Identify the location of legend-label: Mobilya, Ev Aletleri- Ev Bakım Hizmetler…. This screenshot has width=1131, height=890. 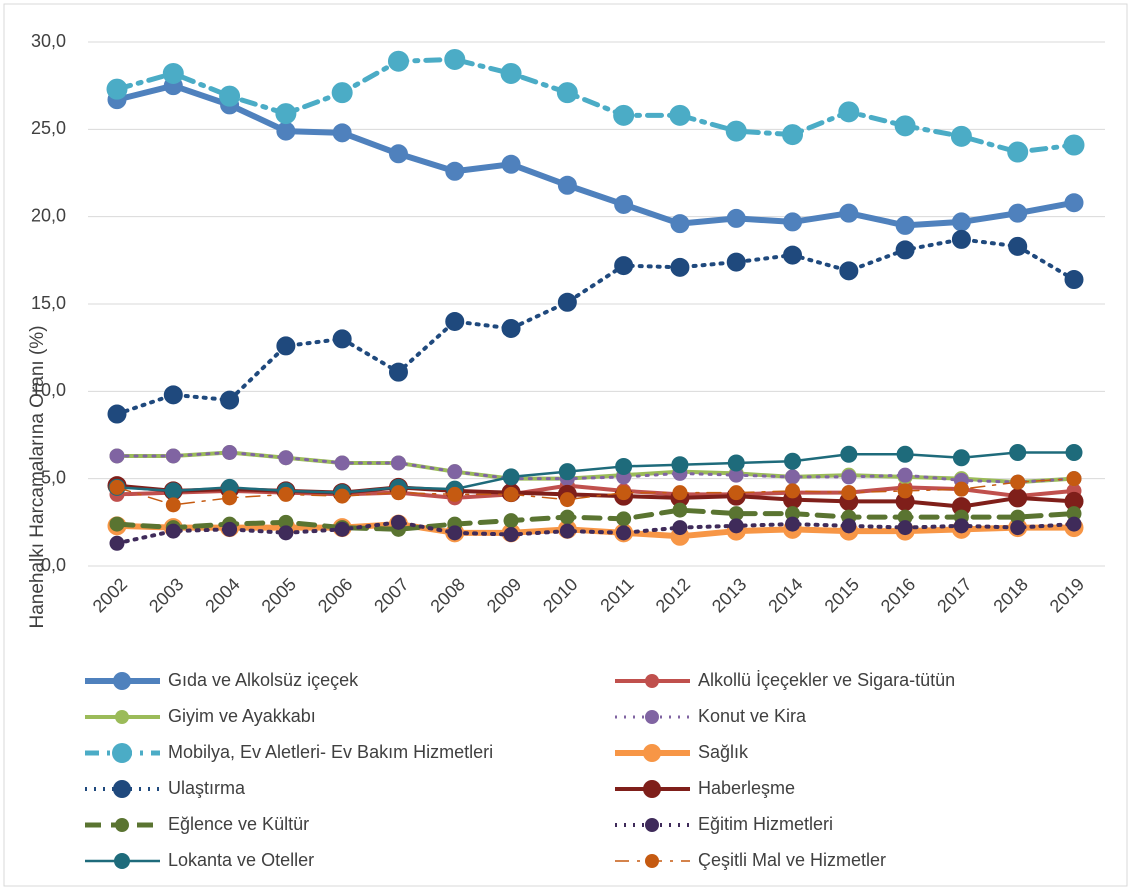
(330, 752).